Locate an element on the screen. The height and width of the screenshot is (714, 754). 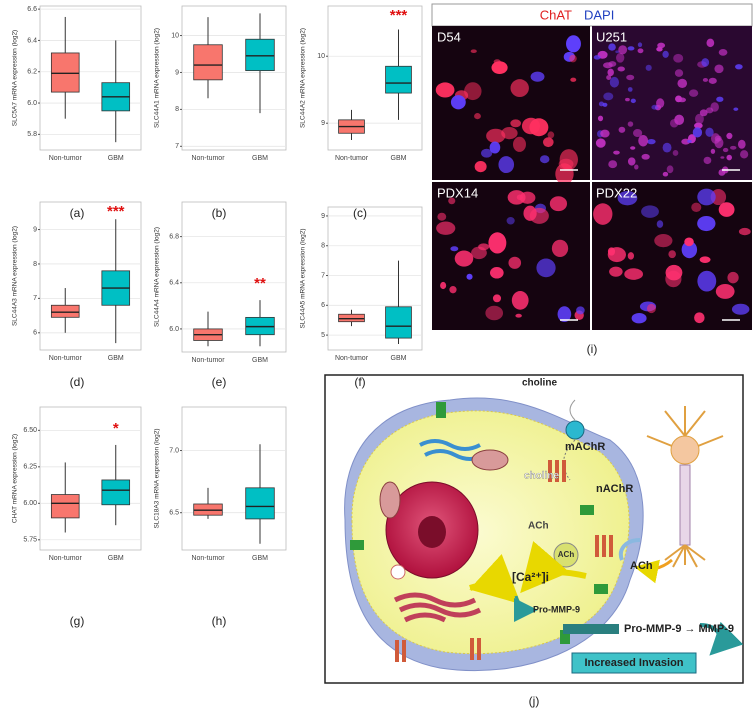
axon is located at coordinates (685, 505).